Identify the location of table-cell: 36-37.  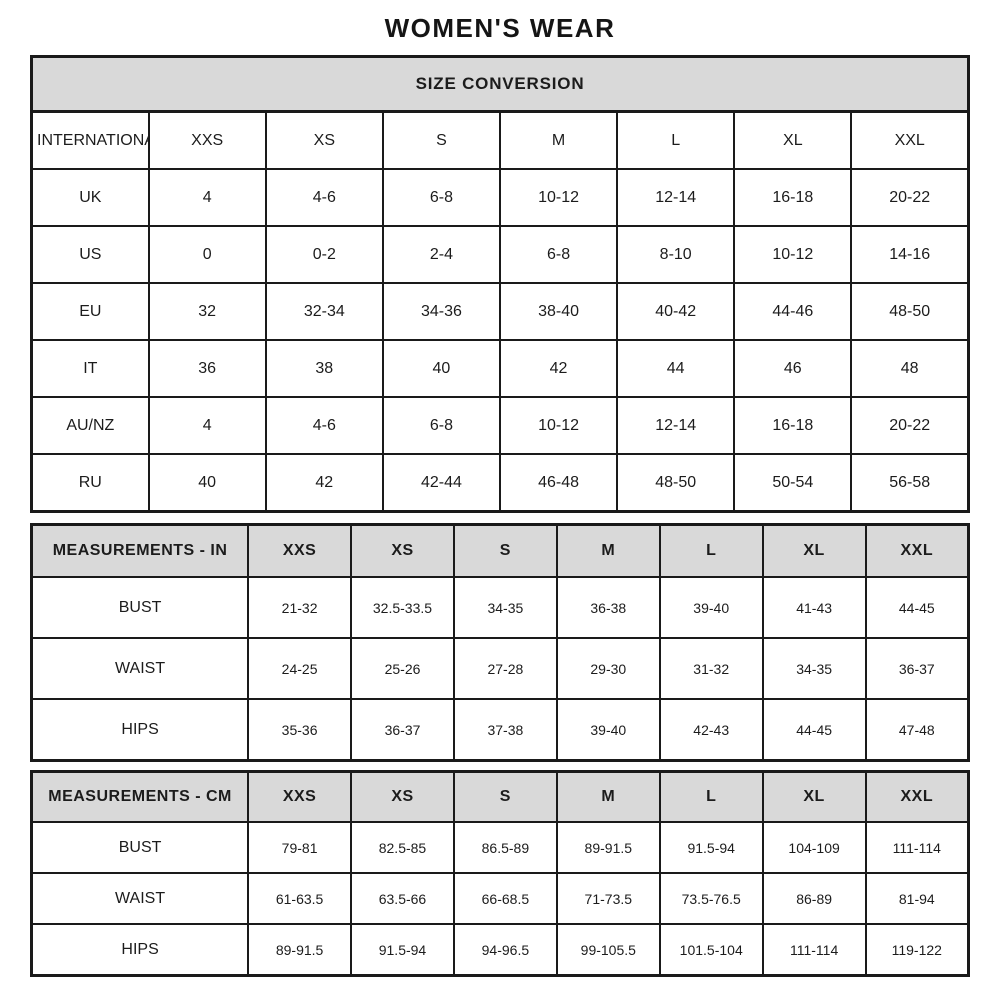
(402, 730).